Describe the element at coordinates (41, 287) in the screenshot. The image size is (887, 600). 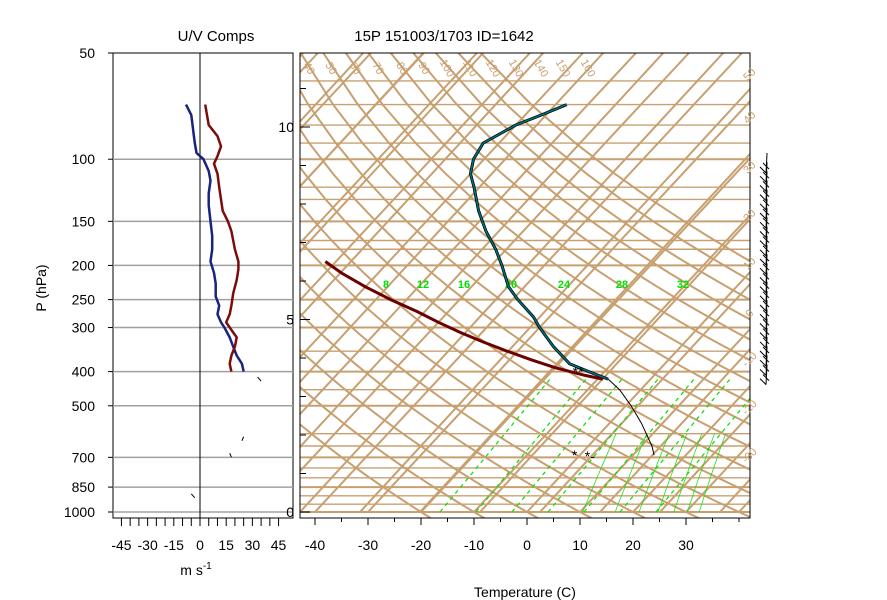
I see `pressure-axis-label: P (hPa)` at that location.